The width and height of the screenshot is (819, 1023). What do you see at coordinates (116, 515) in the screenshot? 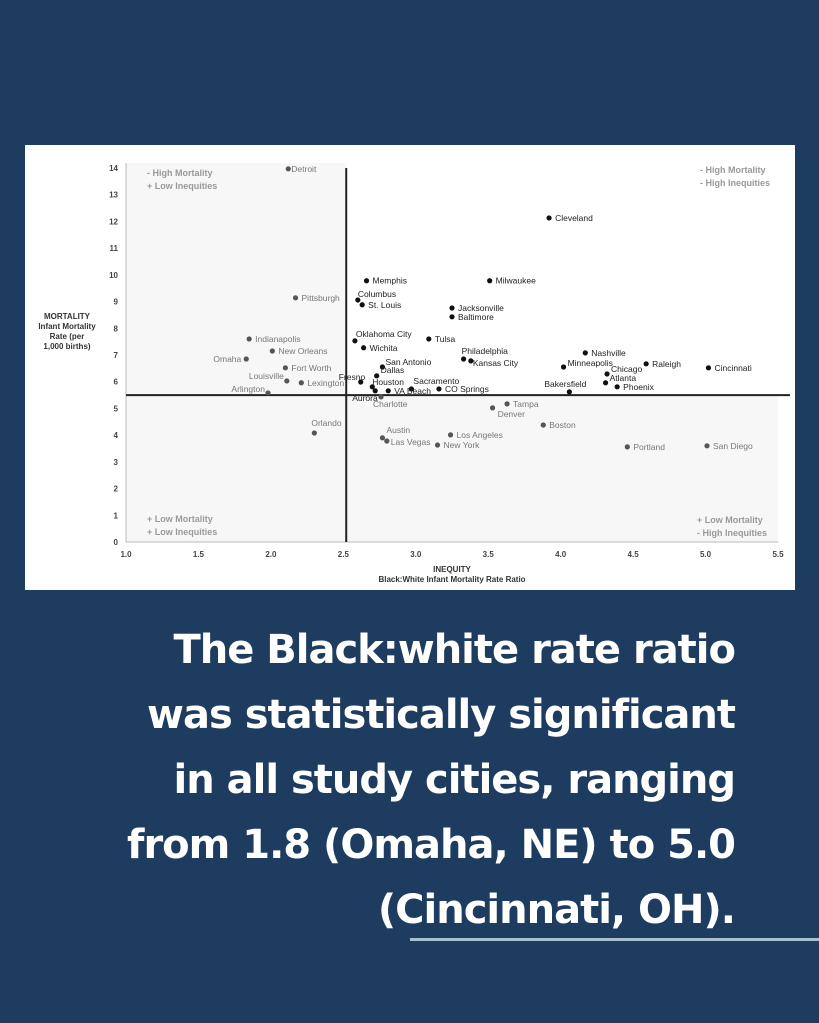
I see `y-tick-label: 1` at bounding box center [116, 515].